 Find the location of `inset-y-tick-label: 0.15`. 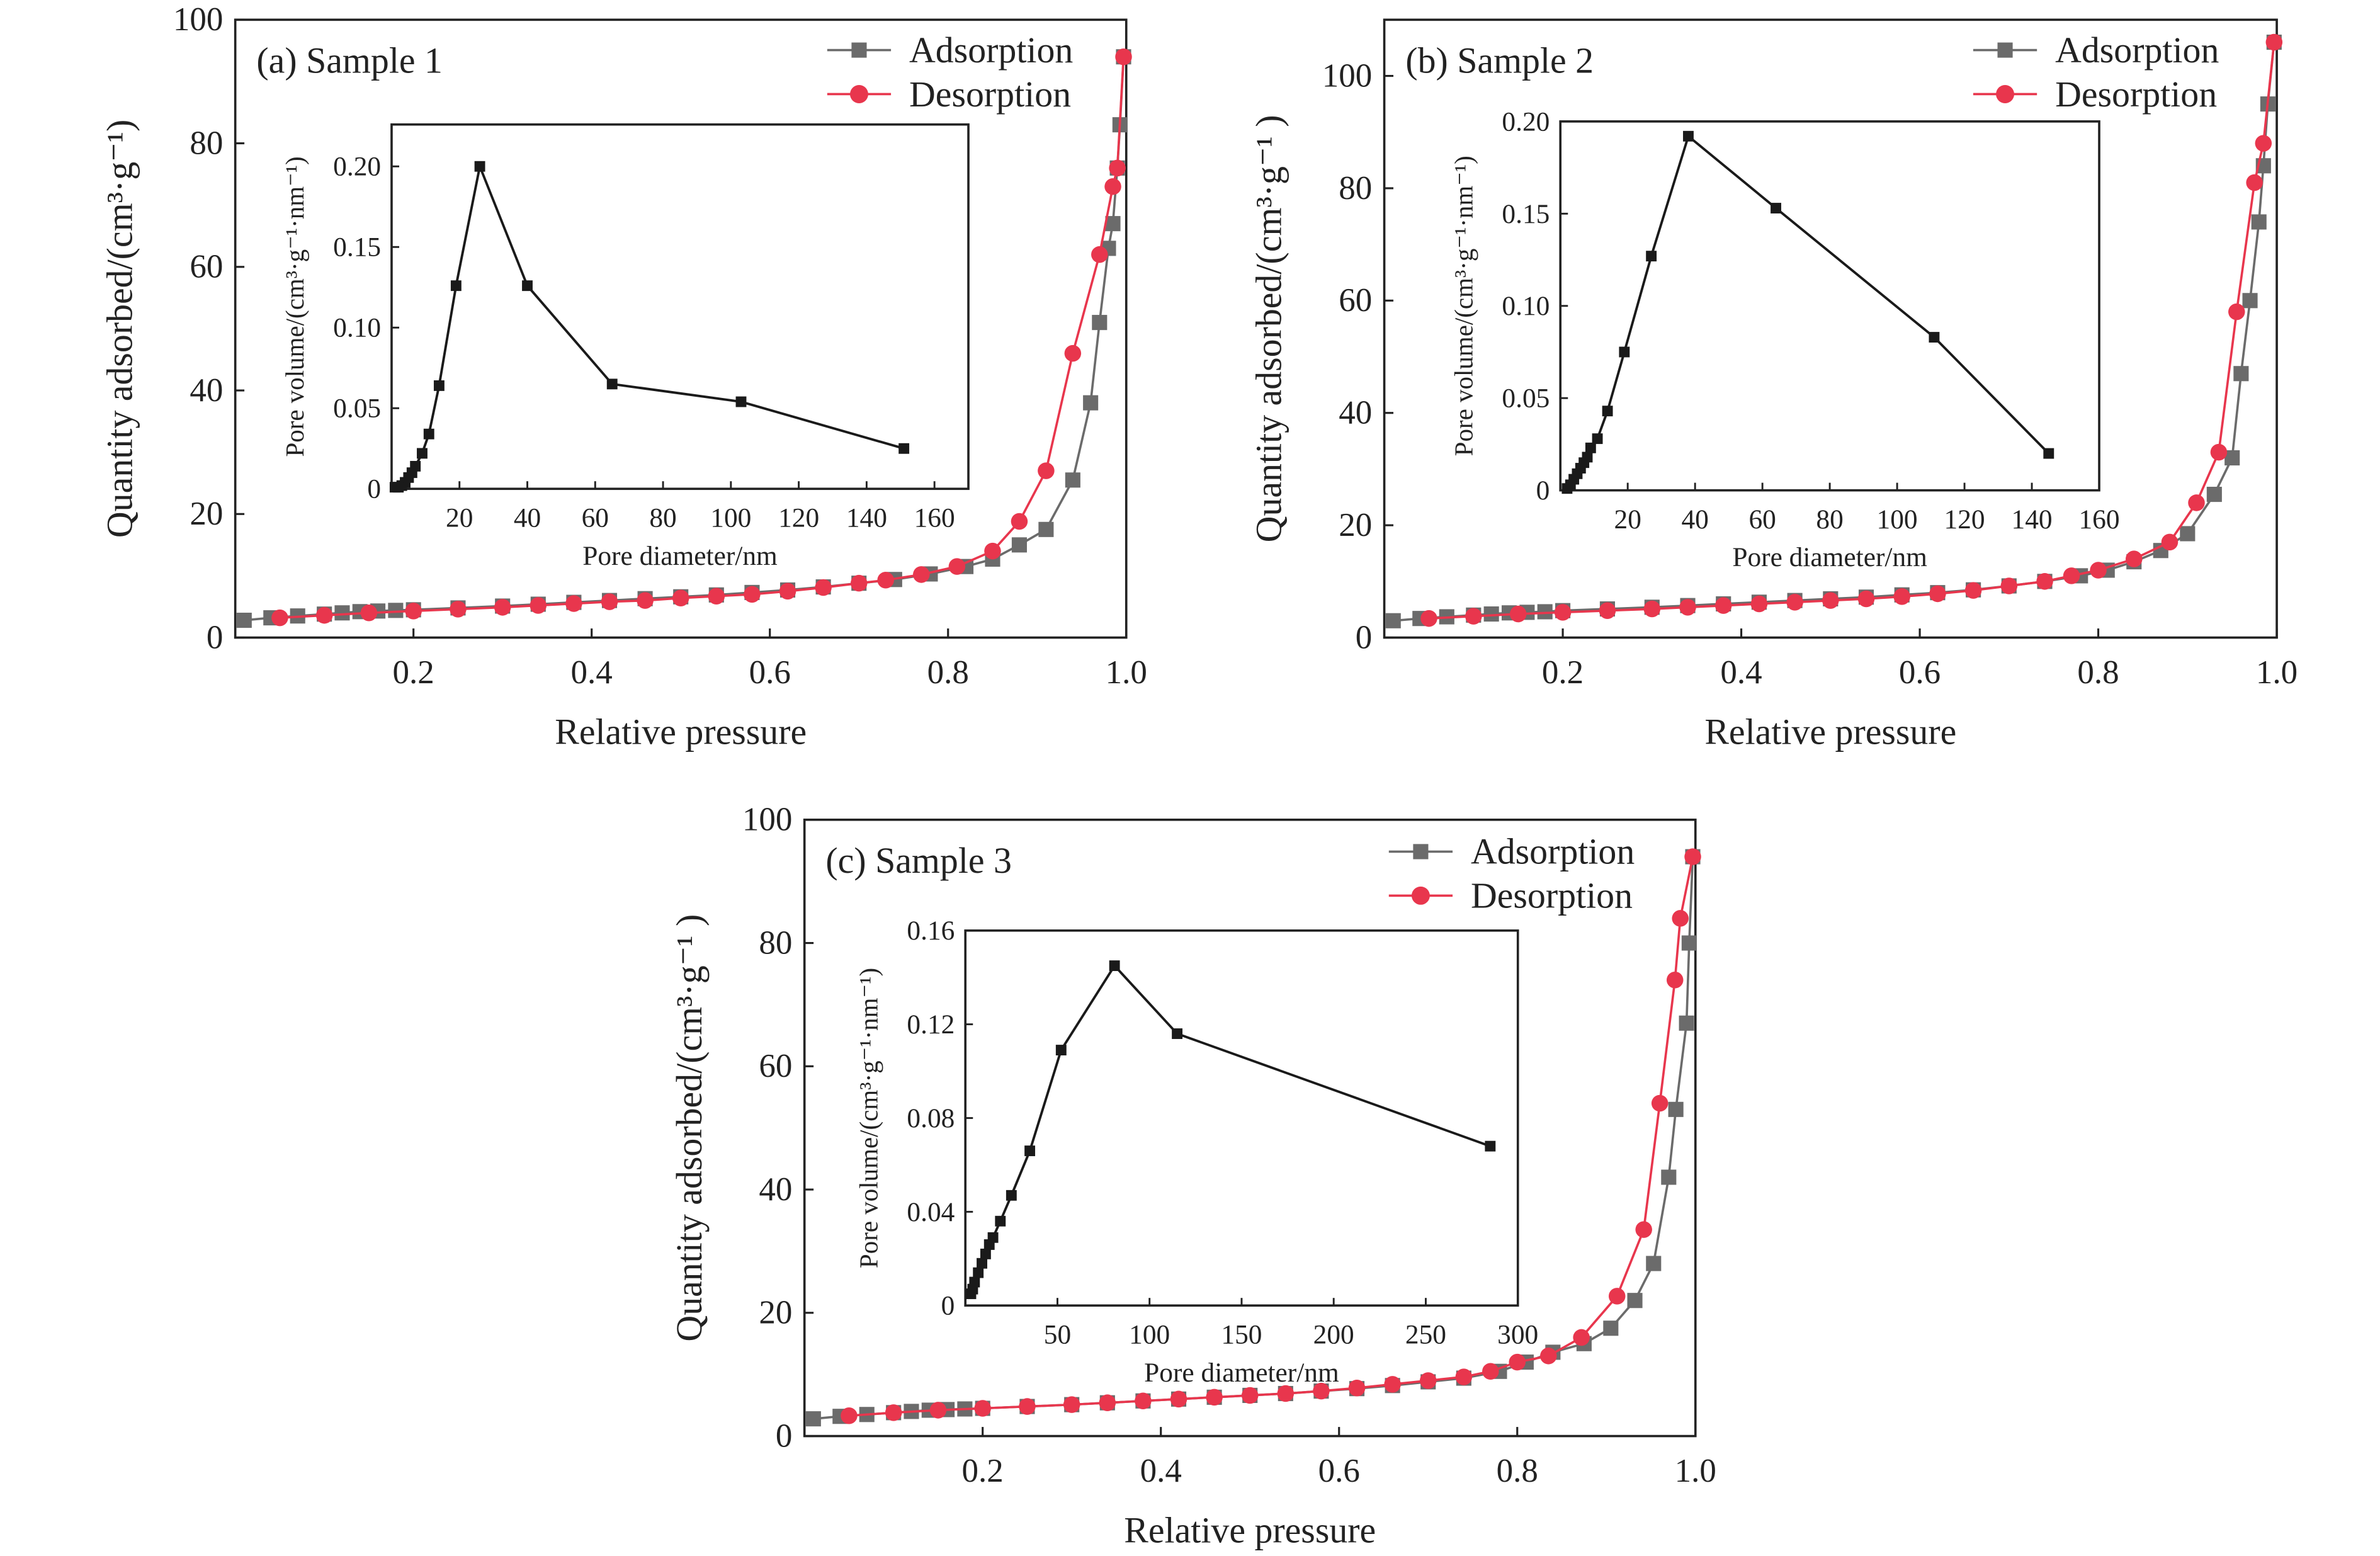

inset-y-tick-label: 0.15 is located at coordinates (1526, 214).